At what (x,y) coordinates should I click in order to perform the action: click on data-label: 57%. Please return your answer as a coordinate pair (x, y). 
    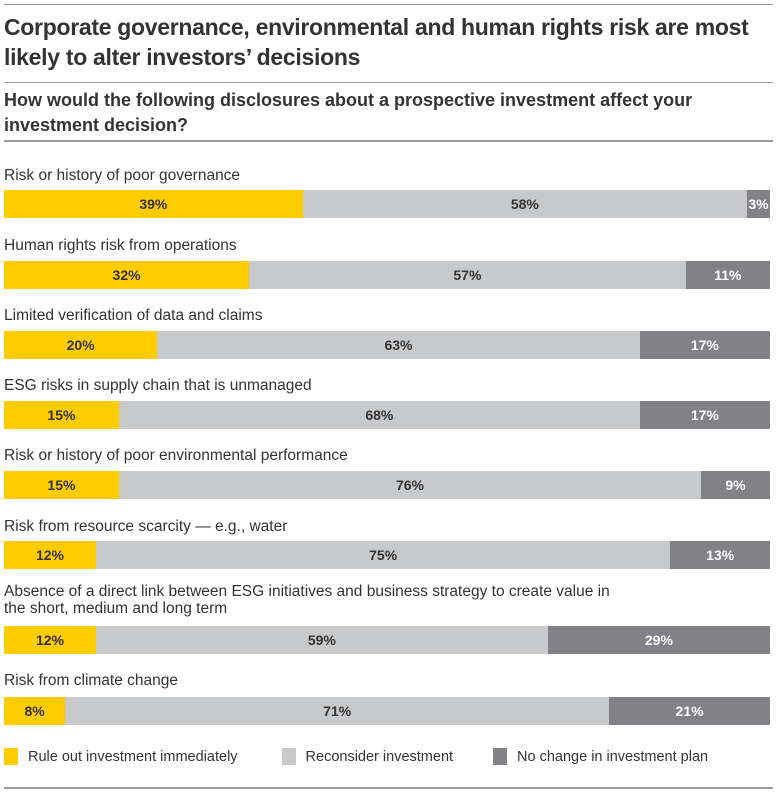
    Looking at the image, I should click on (467, 275).